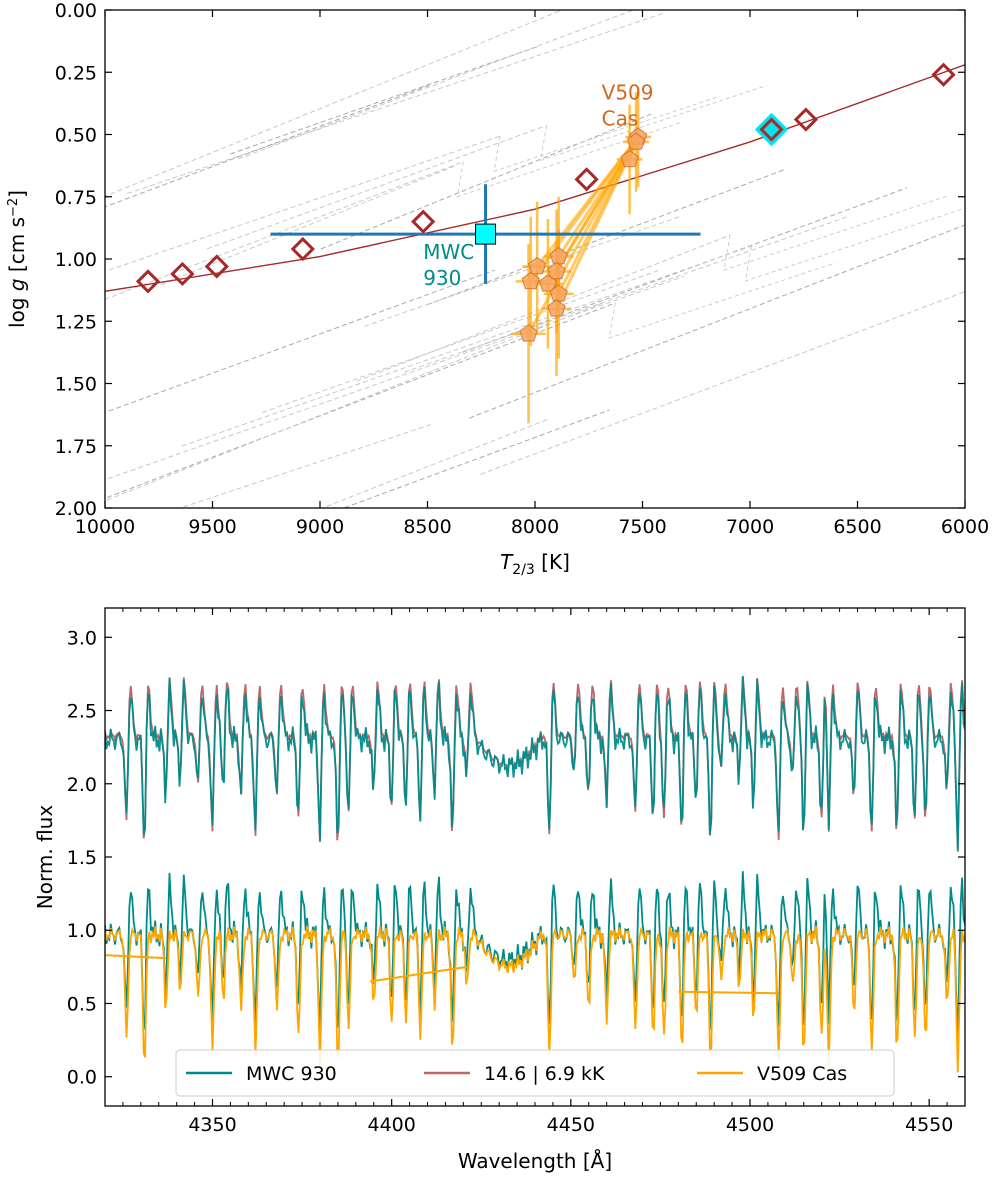 This screenshot has width=996, height=1177. What do you see at coordinates (750, 527) in the screenshot?
I see `top-x-tick-label: 7000` at bounding box center [750, 527].